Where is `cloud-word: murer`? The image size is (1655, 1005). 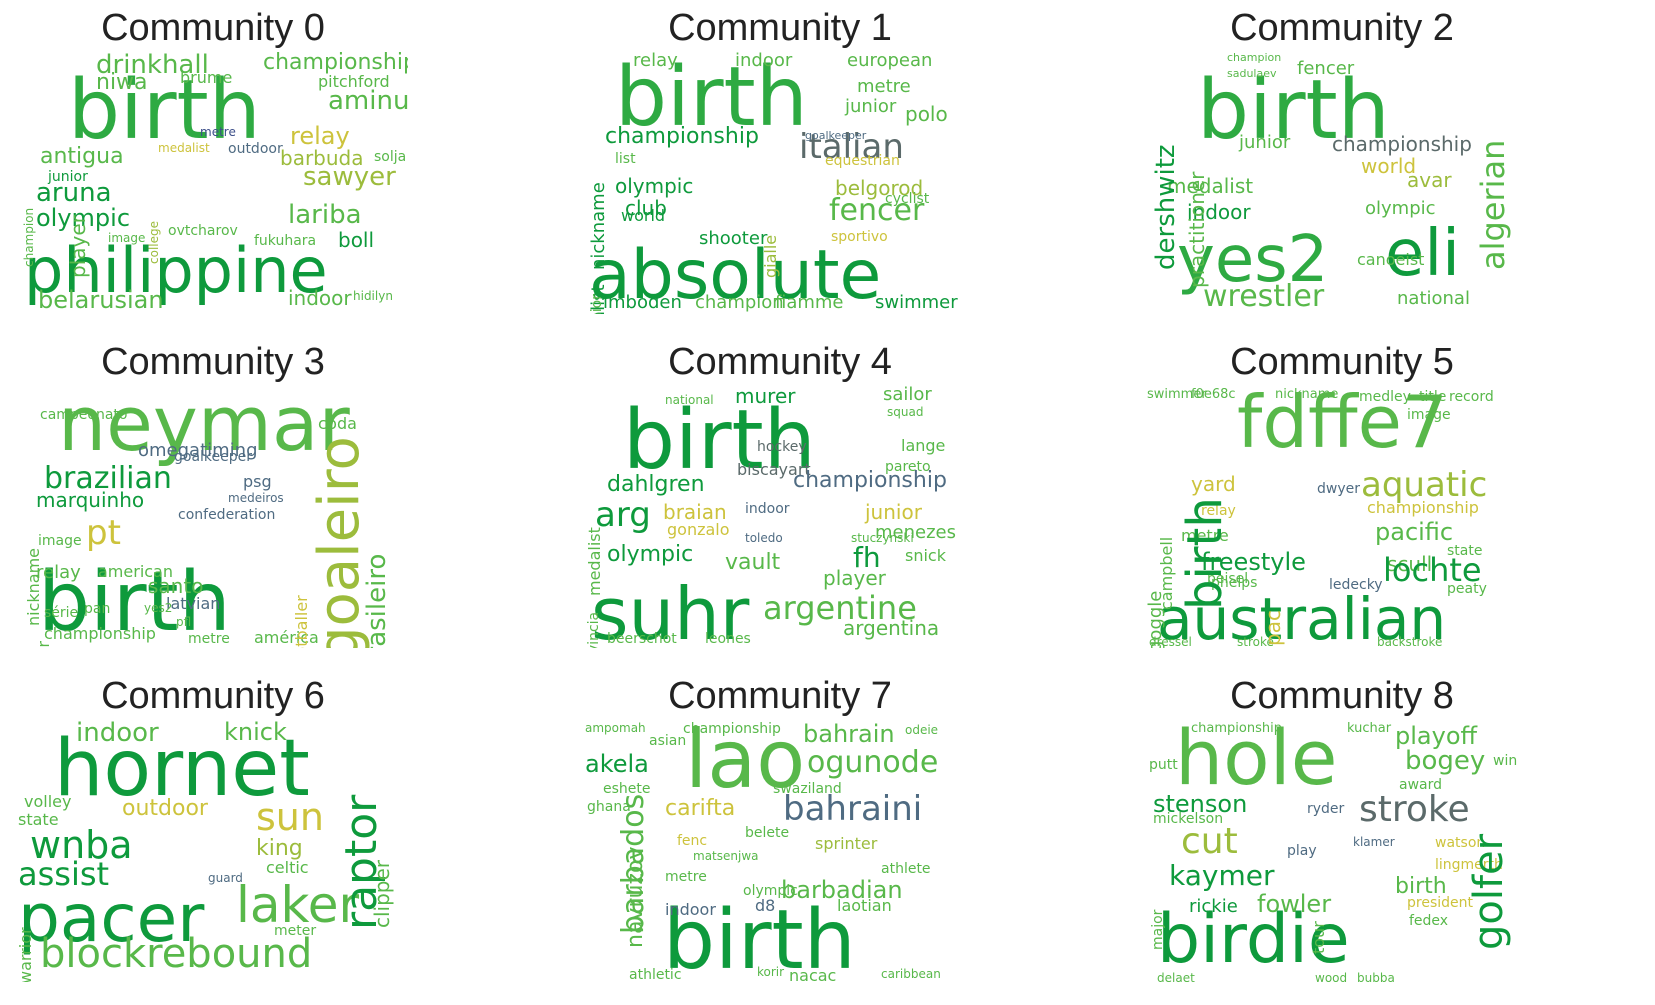 cloud-word: murer is located at coordinates (765, 397).